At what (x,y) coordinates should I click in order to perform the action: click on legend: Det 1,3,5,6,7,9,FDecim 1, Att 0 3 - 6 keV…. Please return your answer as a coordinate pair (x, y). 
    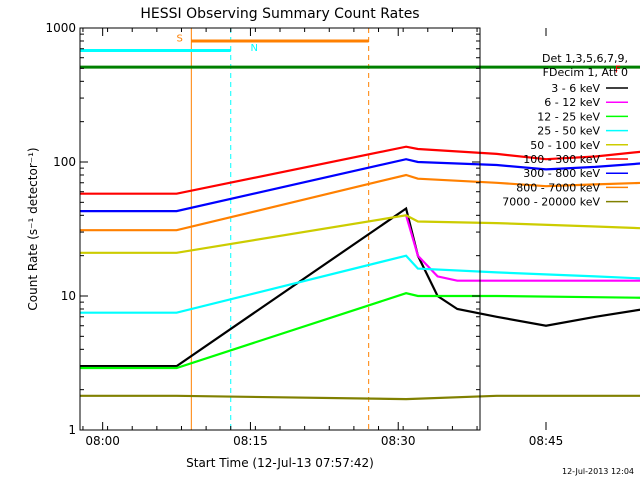
    Looking at the image, I should click on (565, 130).